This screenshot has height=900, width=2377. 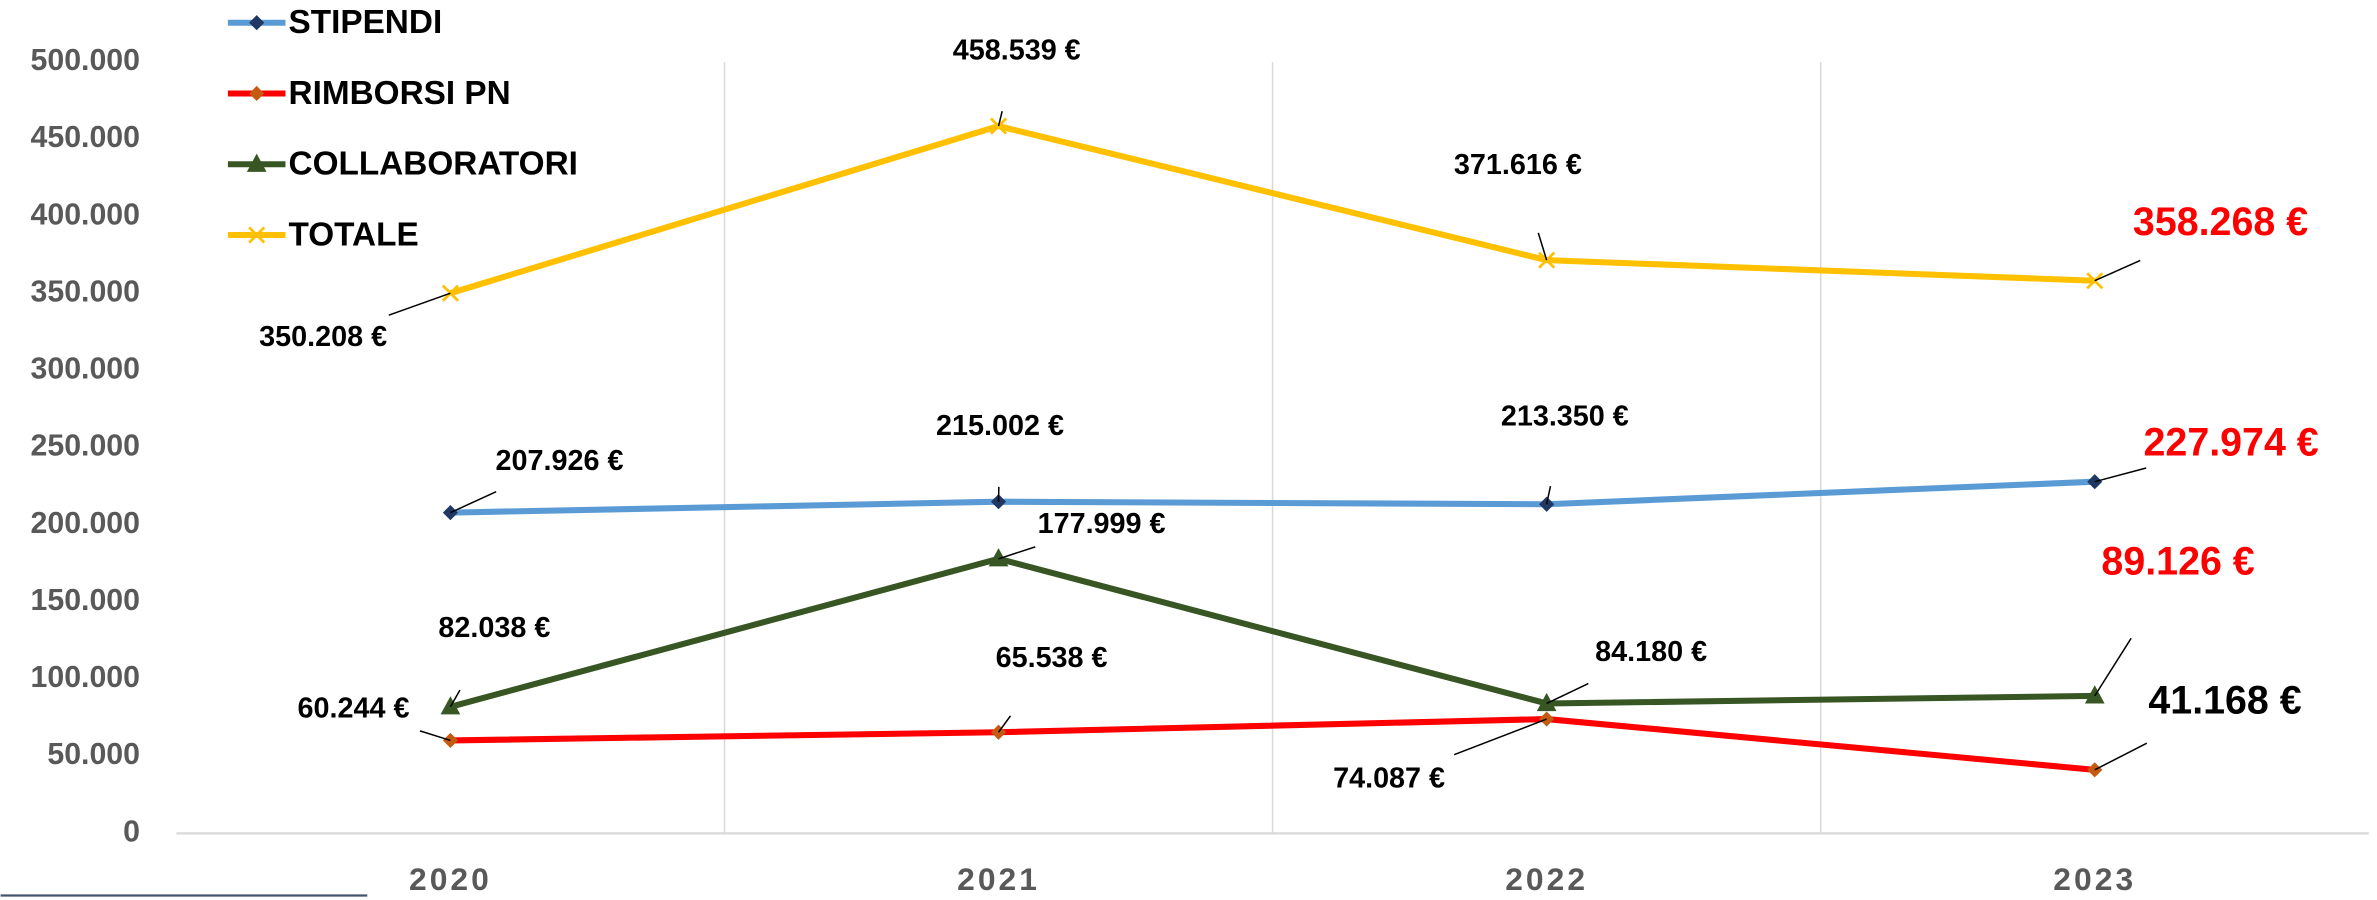 What do you see at coordinates (560, 461) in the screenshot?
I see `data-label: 207.926 €` at bounding box center [560, 461].